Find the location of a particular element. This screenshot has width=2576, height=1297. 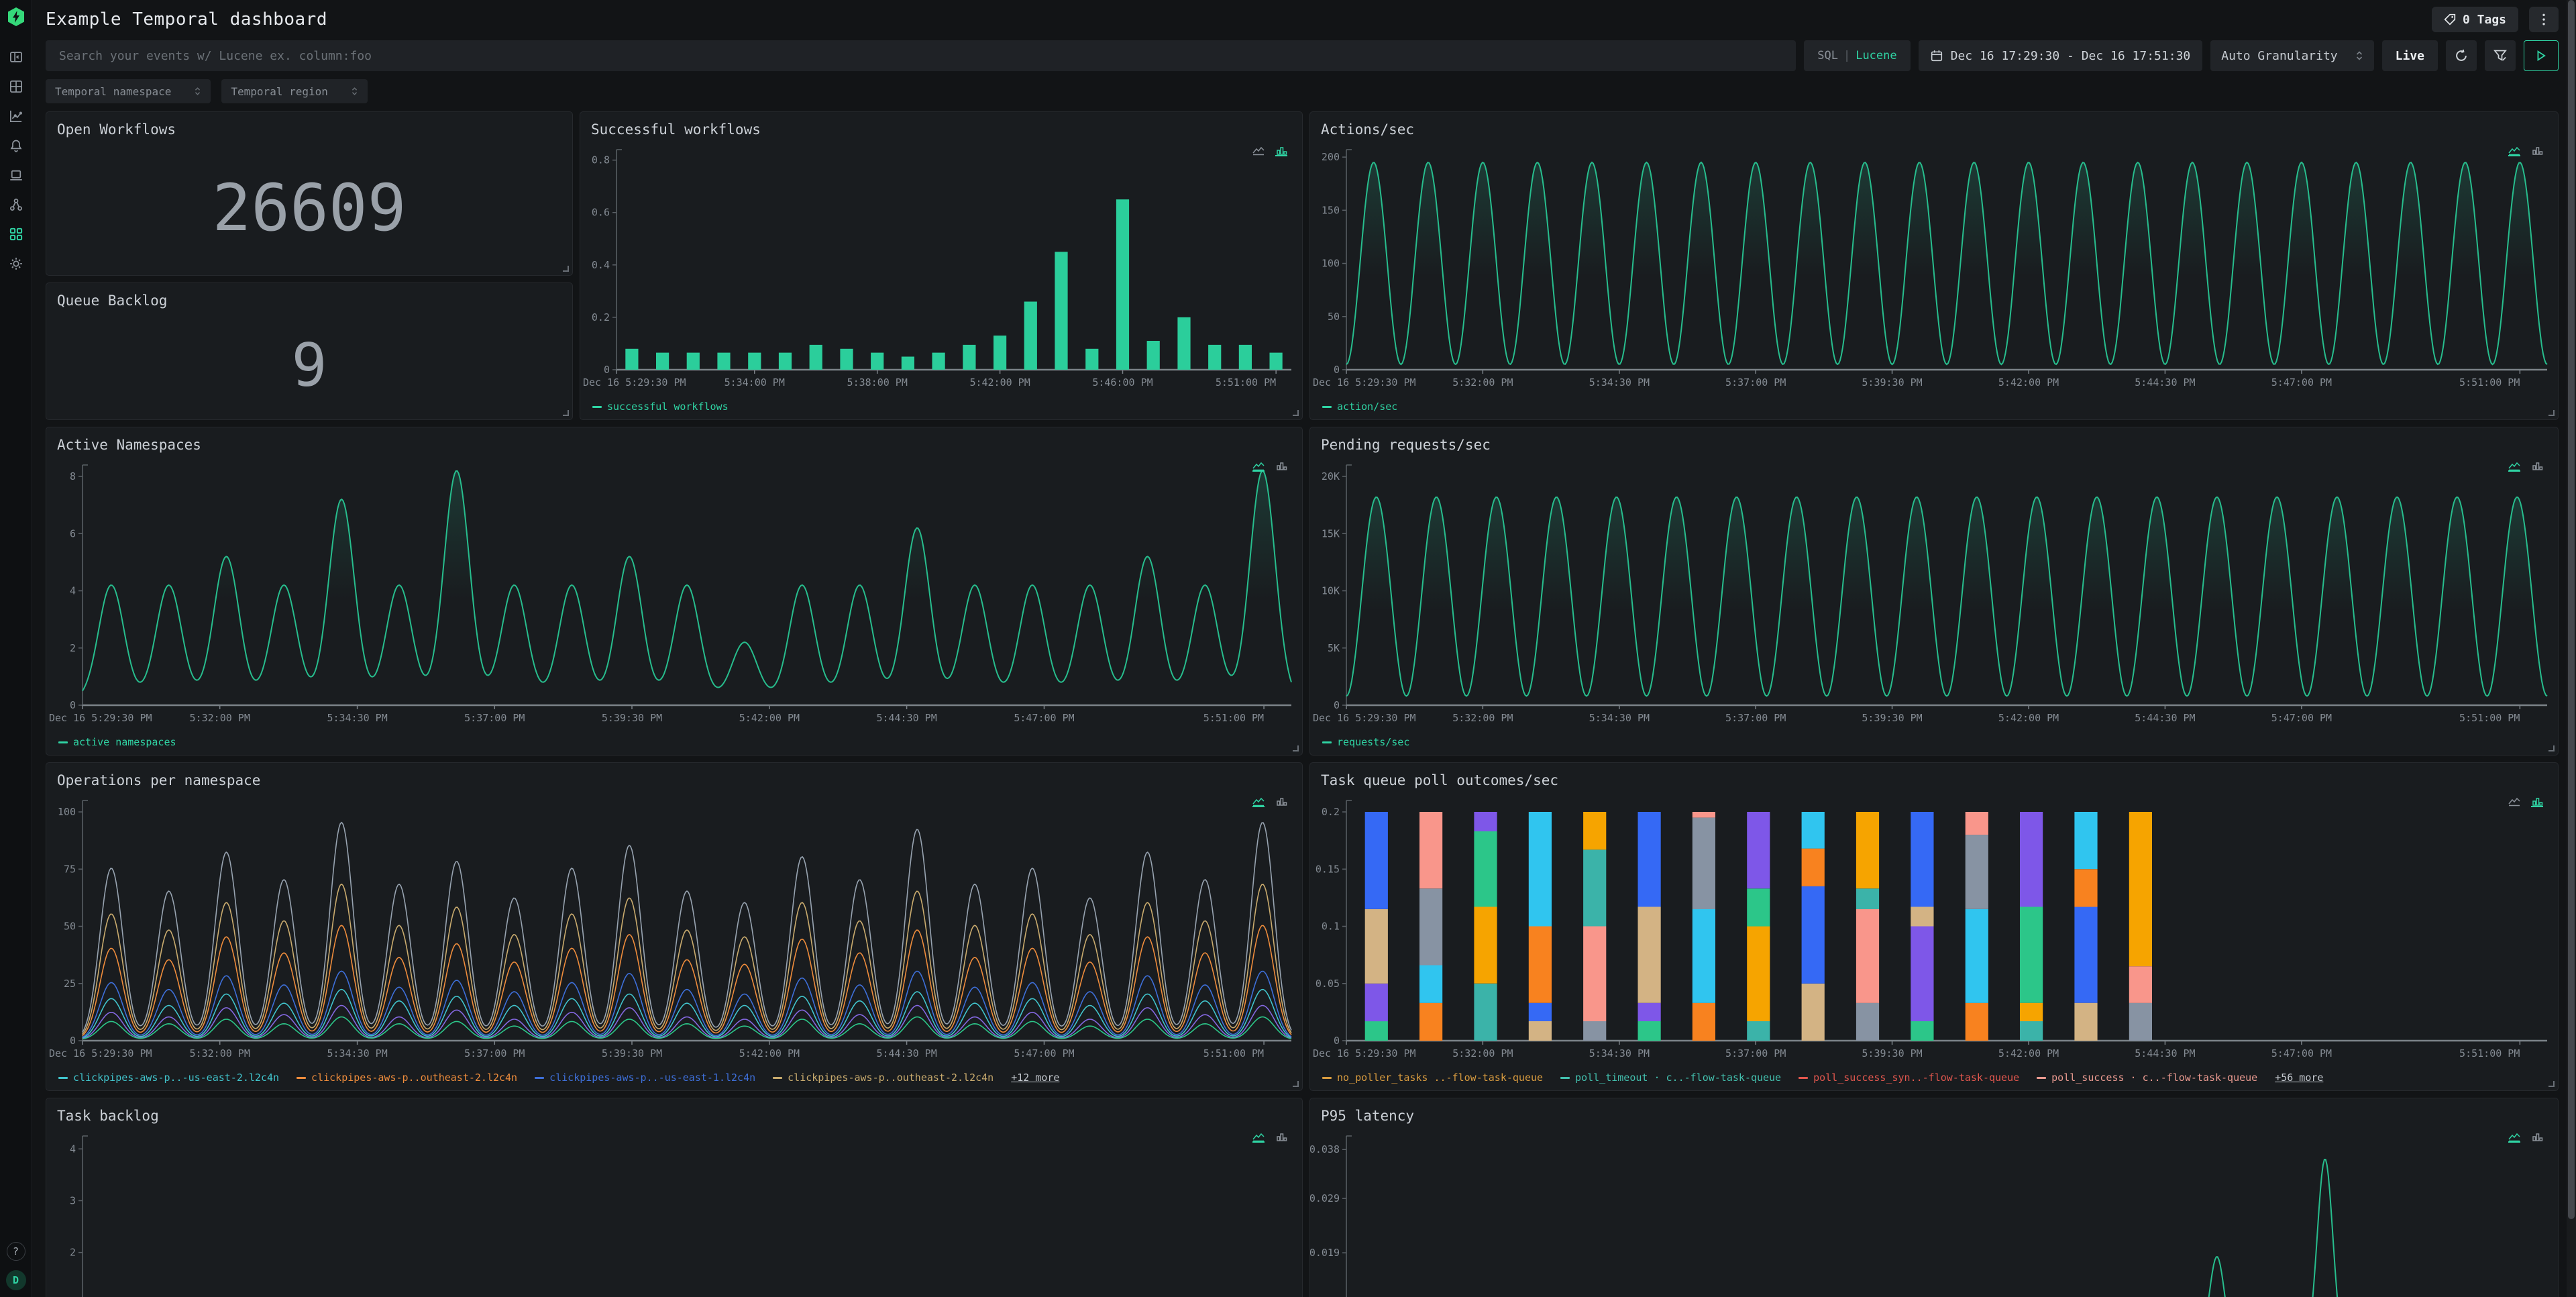

svg-text: 0 is located at coordinates (73, 705).